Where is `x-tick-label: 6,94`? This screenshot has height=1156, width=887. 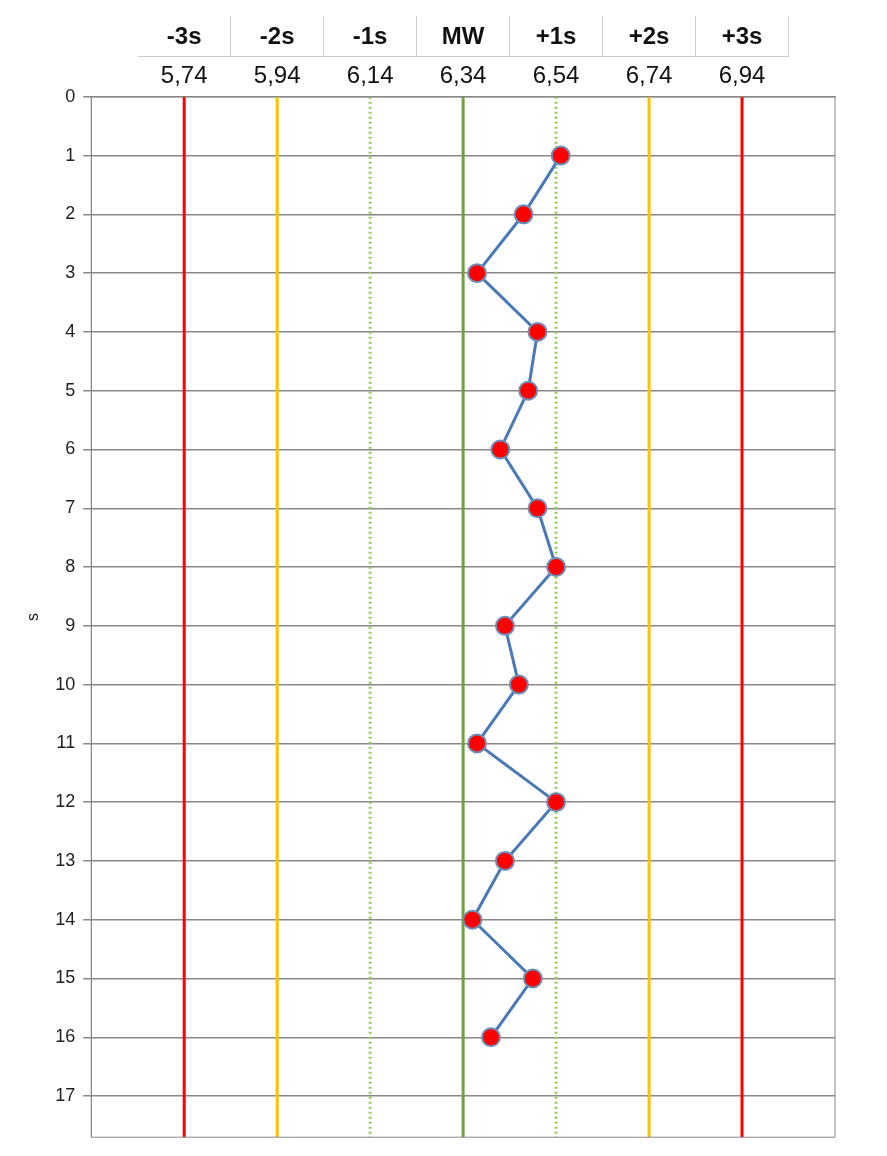 x-tick-label: 6,94 is located at coordinates (742, 75).